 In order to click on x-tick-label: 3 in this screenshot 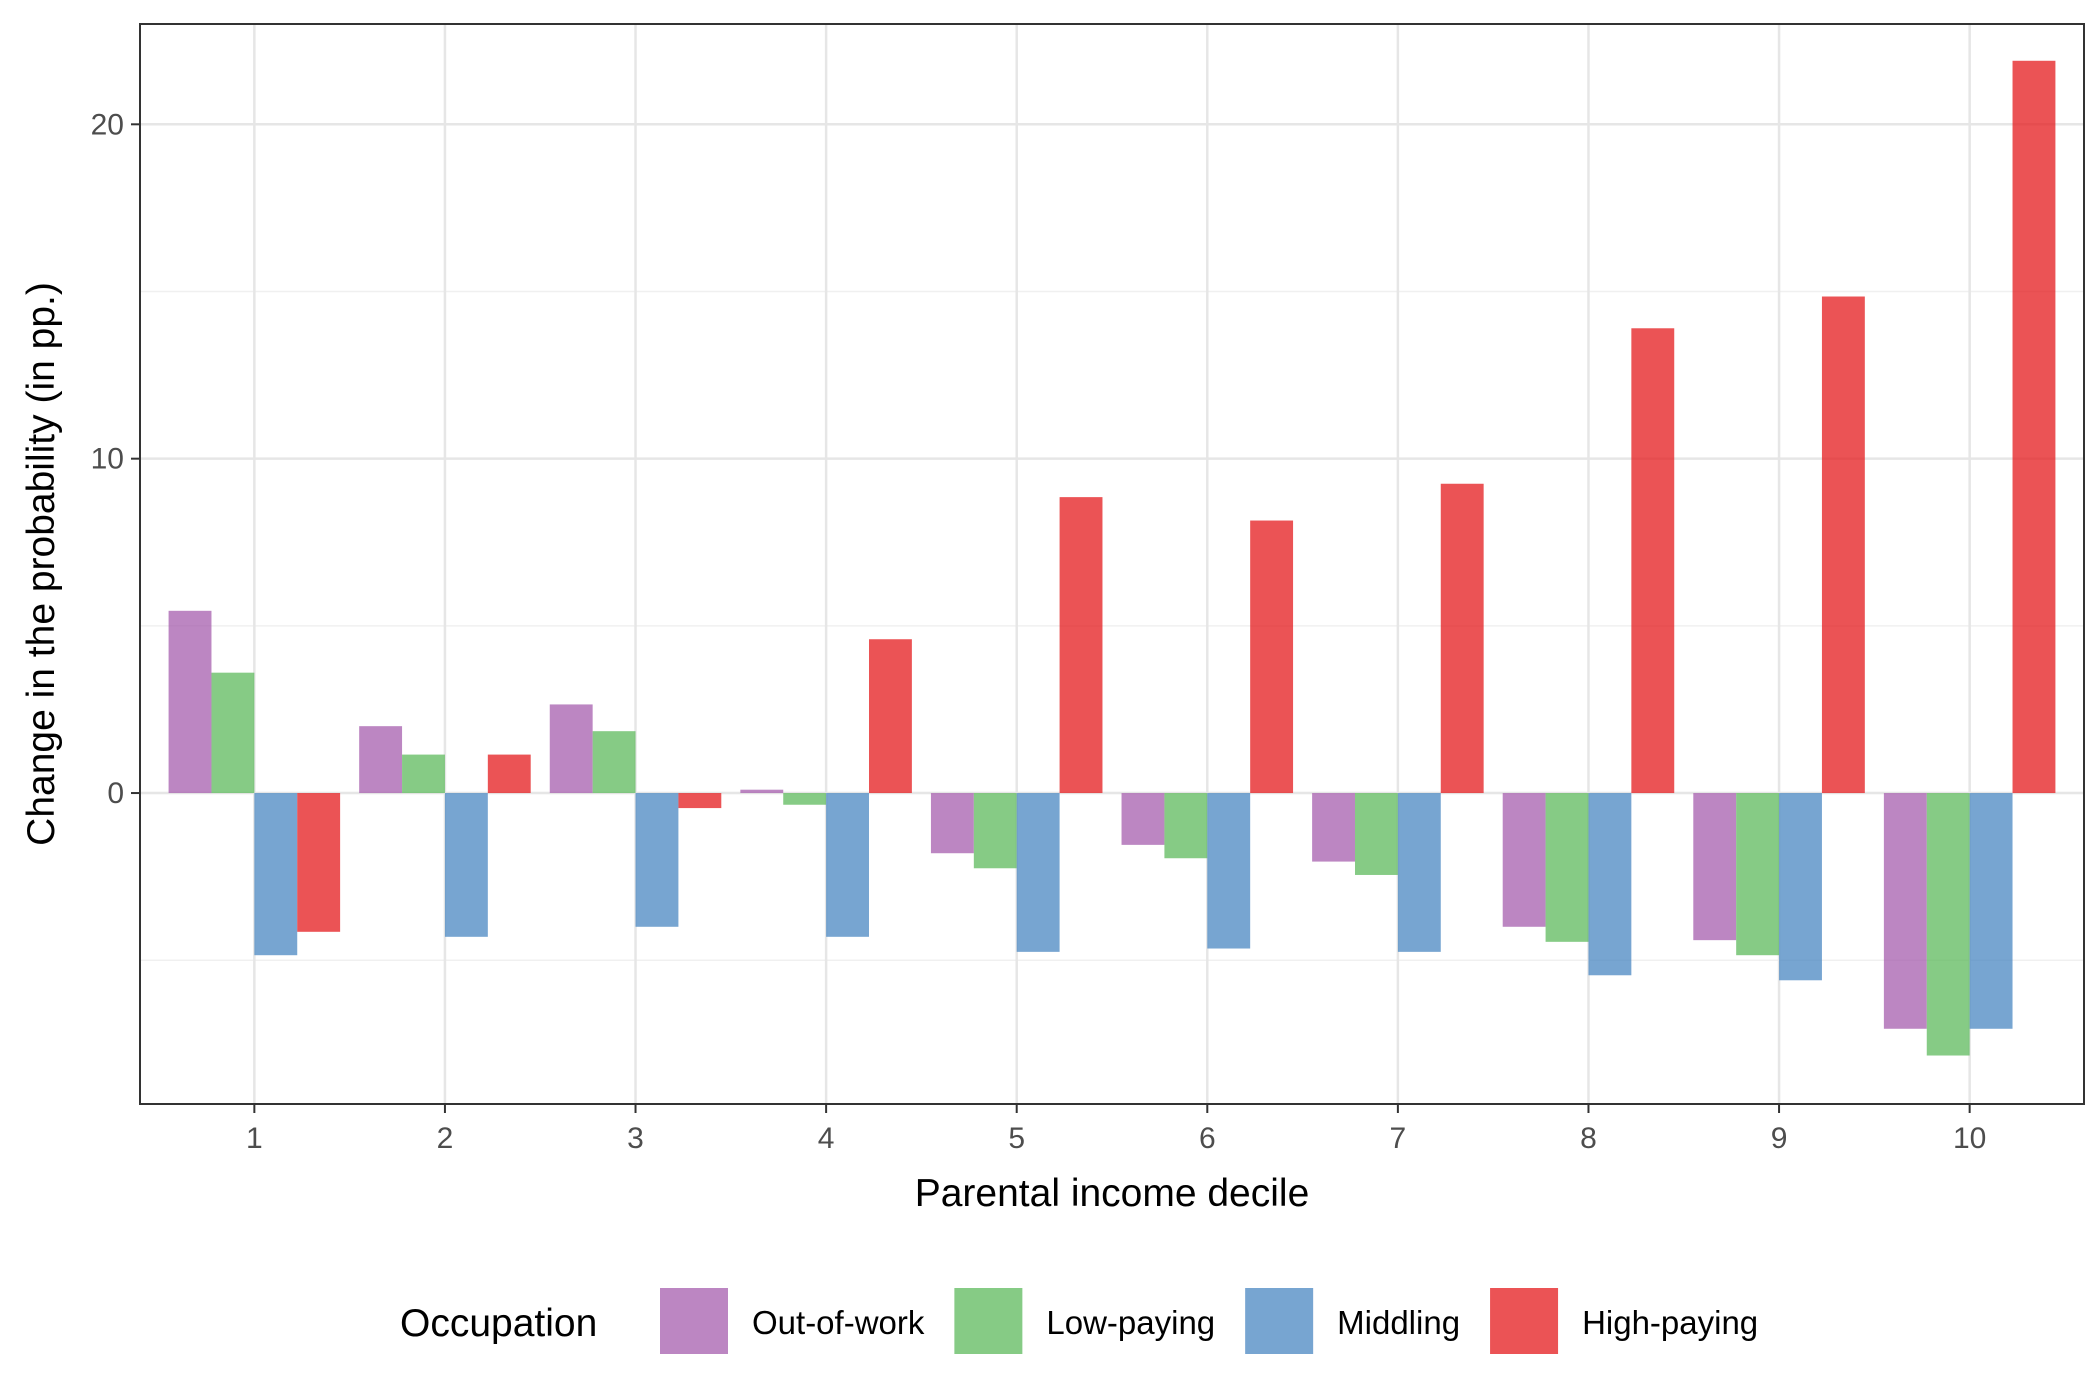, I will do `click(635, 1138)`.